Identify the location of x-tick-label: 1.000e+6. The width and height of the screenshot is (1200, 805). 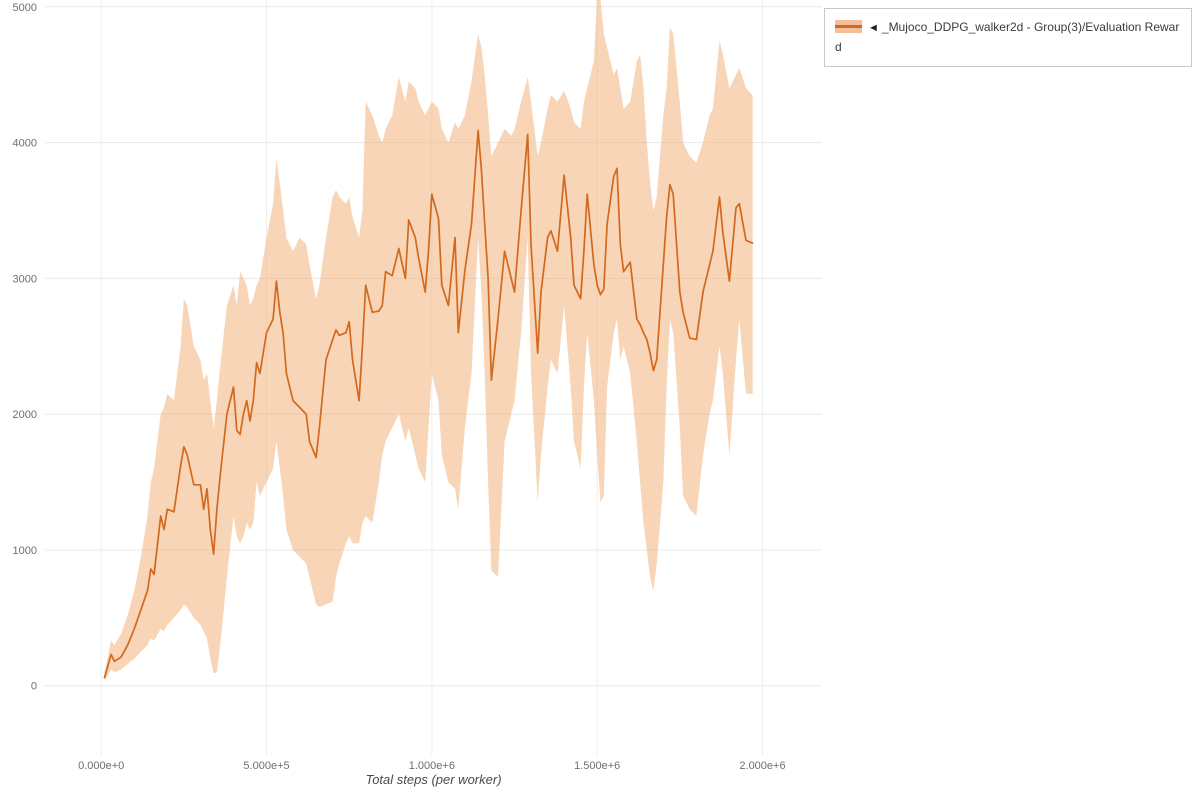
(432, 766).